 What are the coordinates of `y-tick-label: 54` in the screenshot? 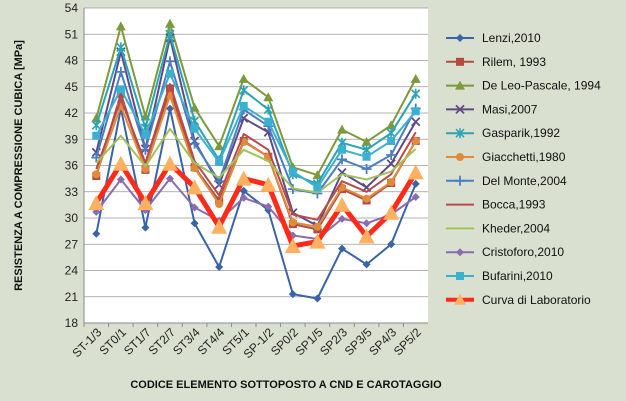 It's located at (72, 8).